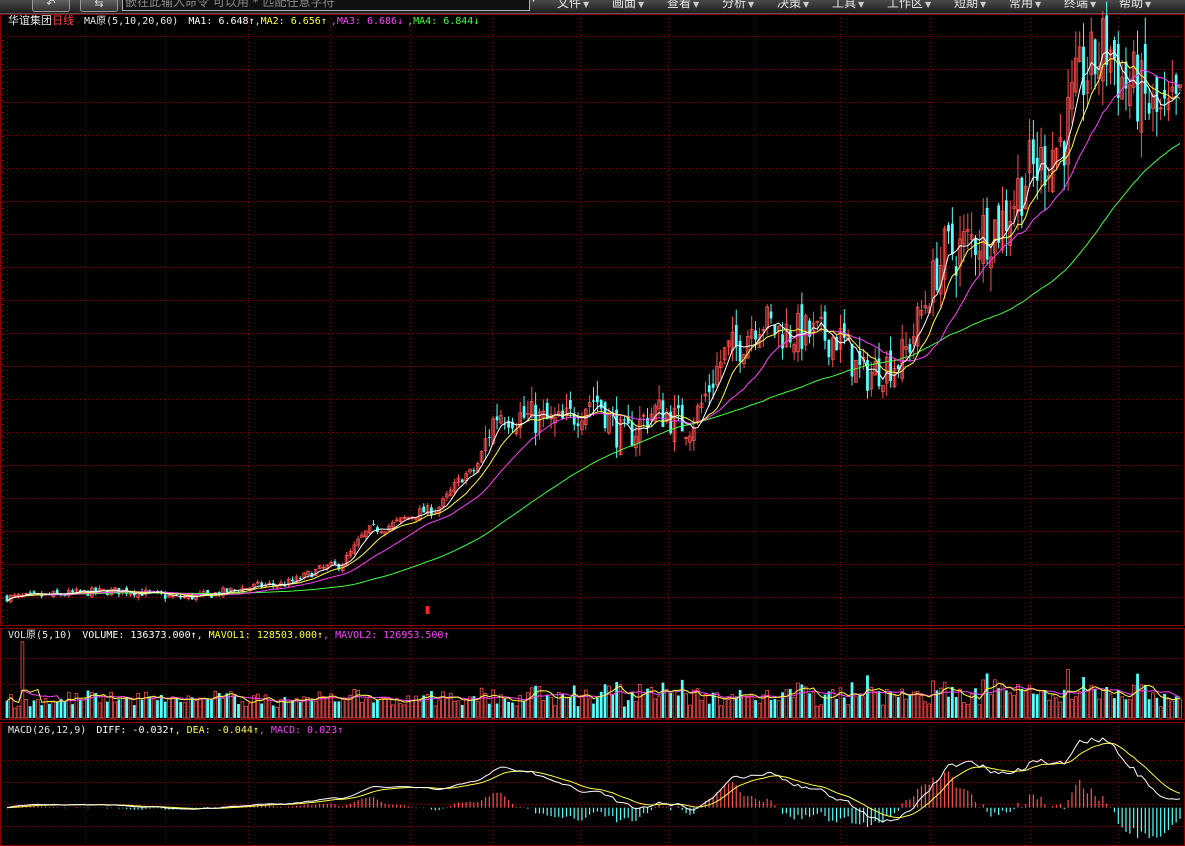  I want to click on ma2-value: ,MA2: 6.656↑, so click(290, 21).